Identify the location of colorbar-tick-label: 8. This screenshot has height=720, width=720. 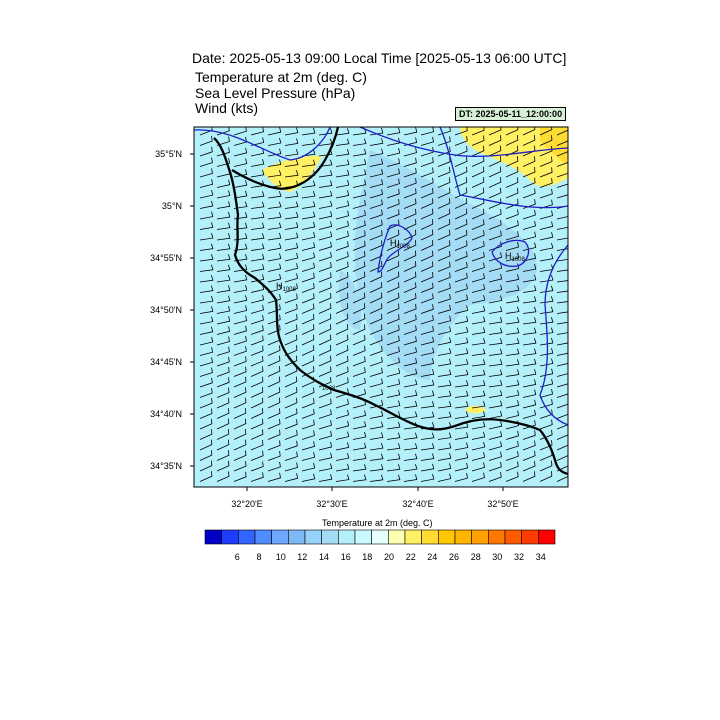
(258, 557).